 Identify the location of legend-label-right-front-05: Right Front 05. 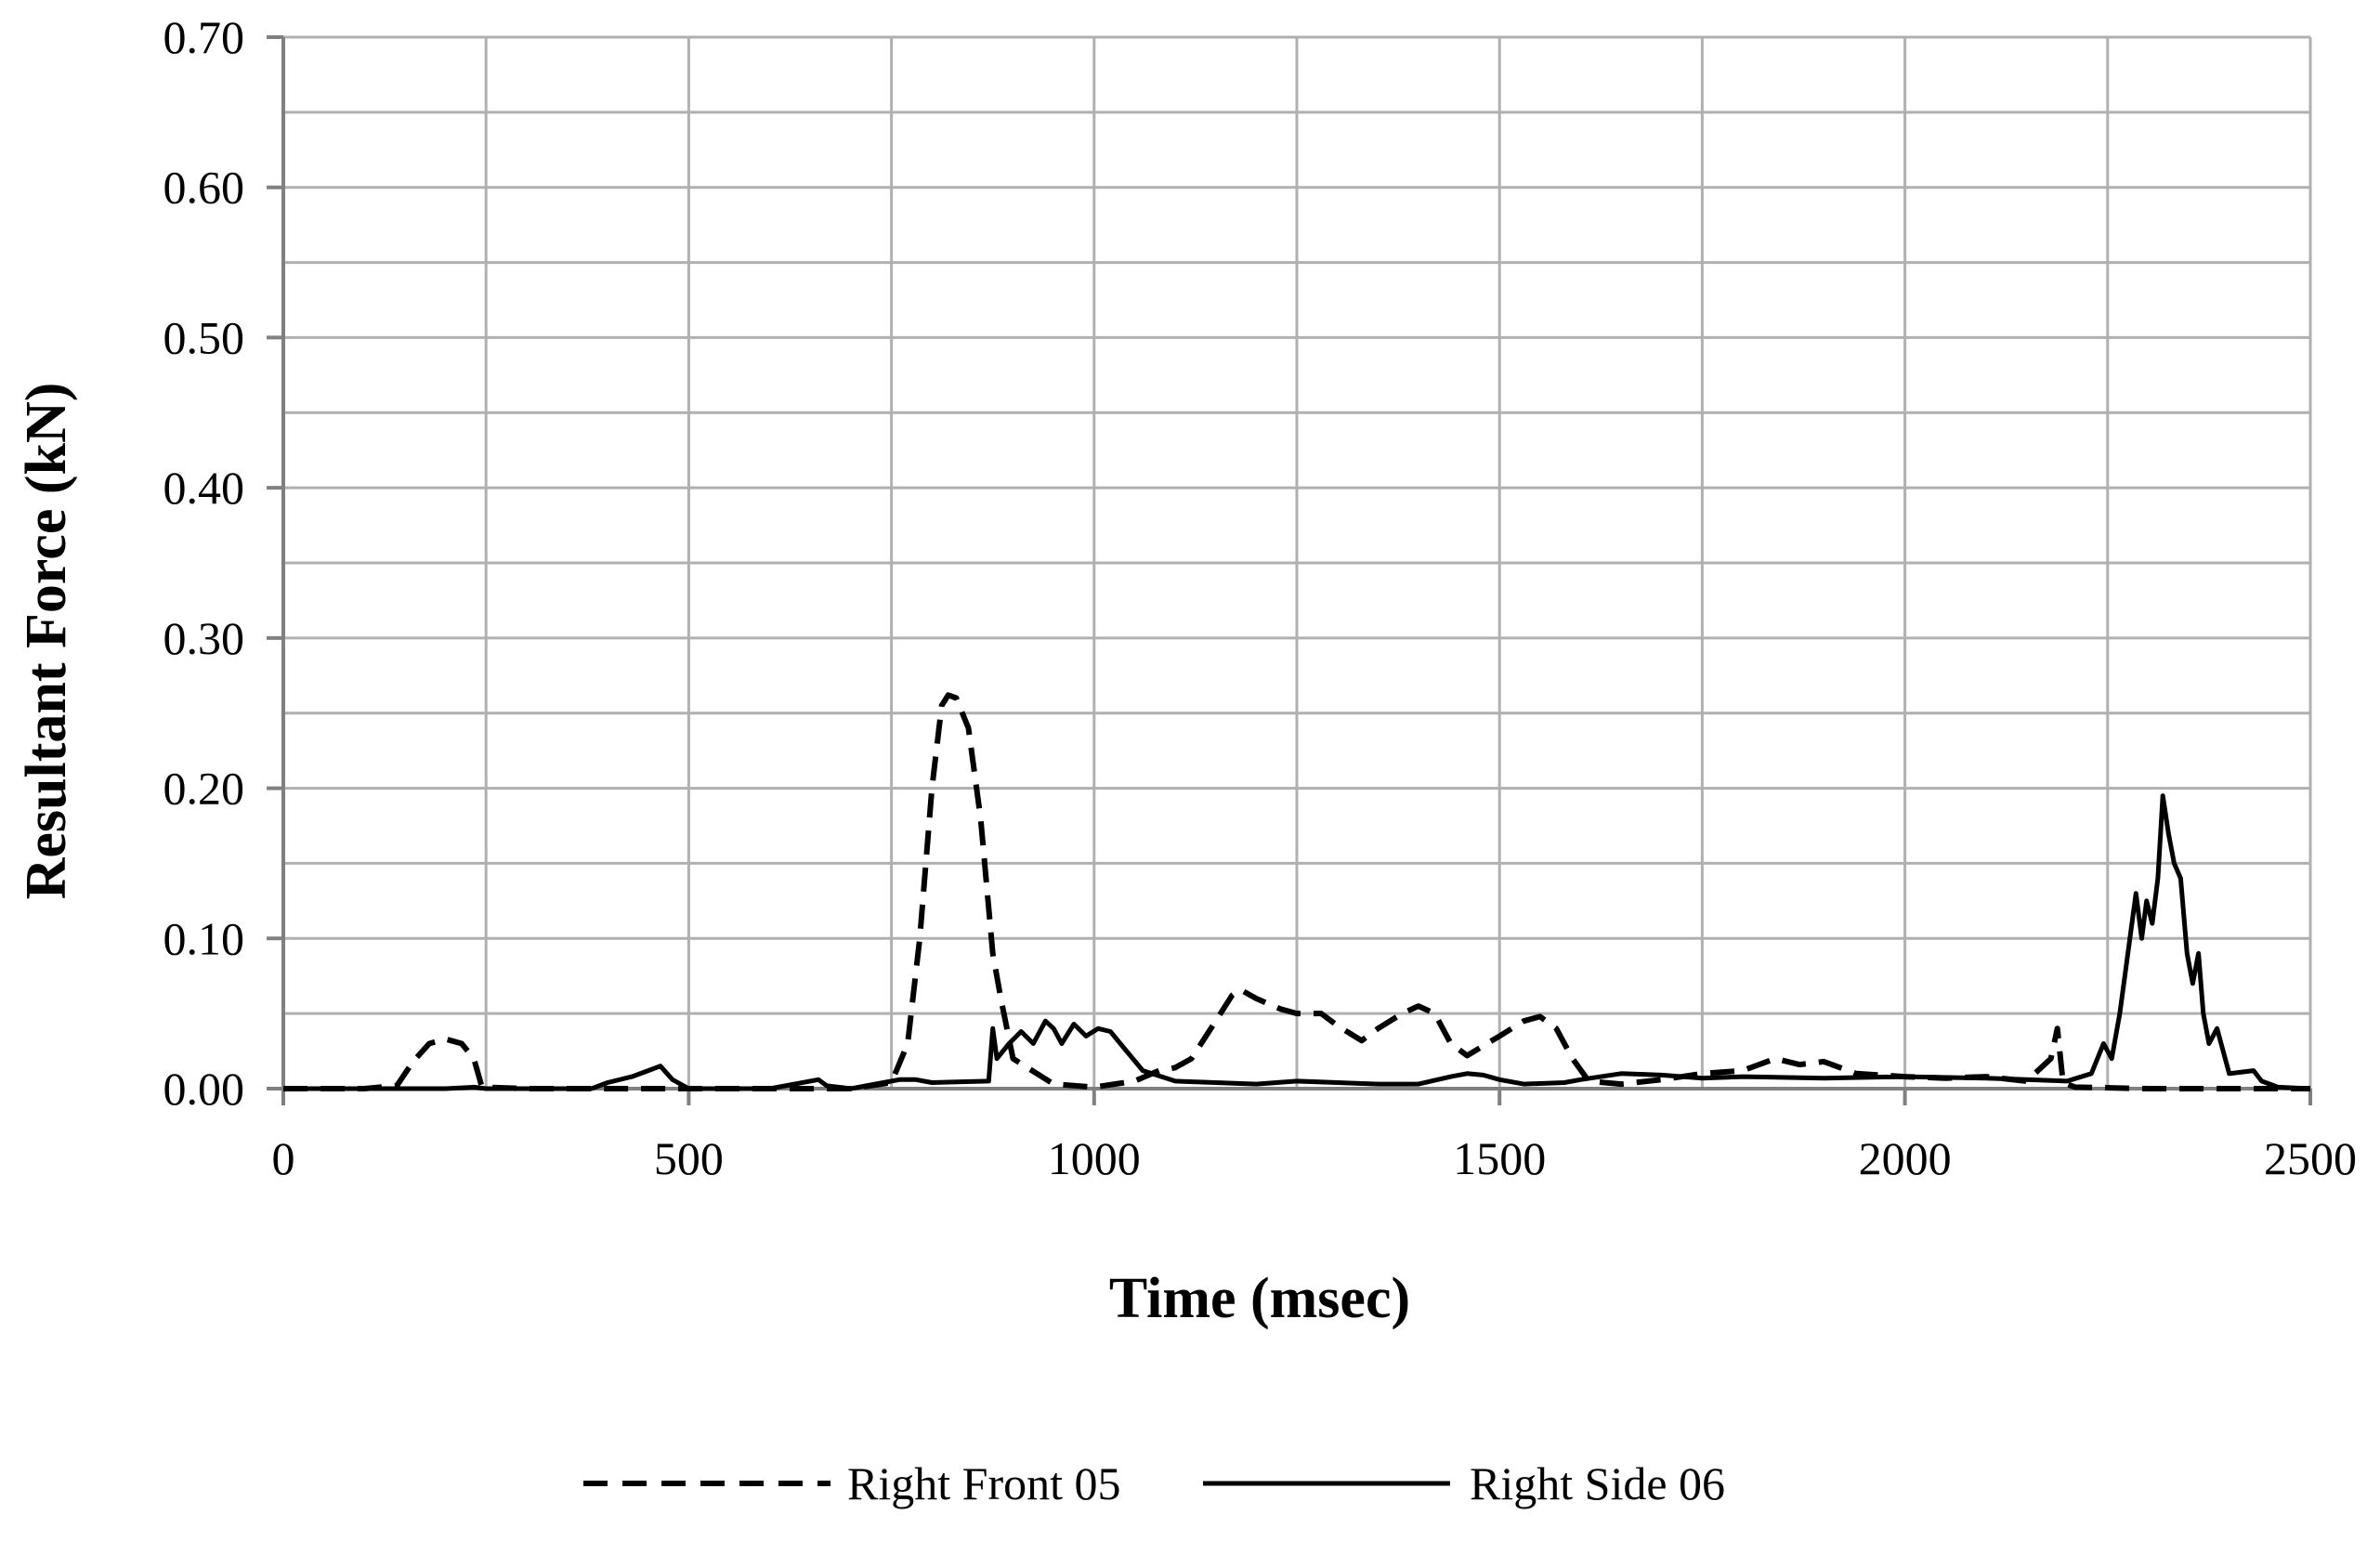
(984, 1483).